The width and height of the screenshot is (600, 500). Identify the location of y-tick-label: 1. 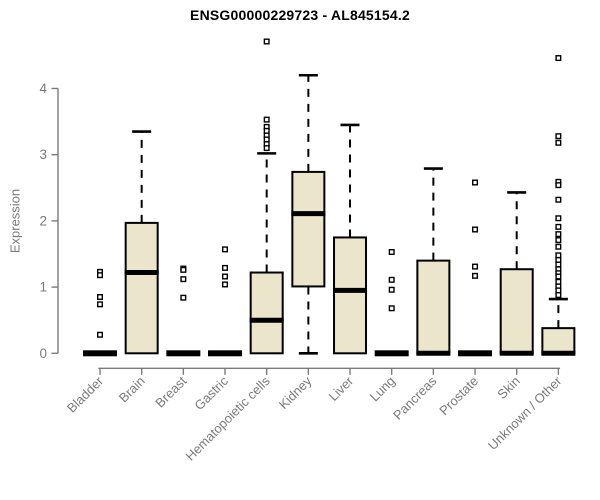
(43, 287).